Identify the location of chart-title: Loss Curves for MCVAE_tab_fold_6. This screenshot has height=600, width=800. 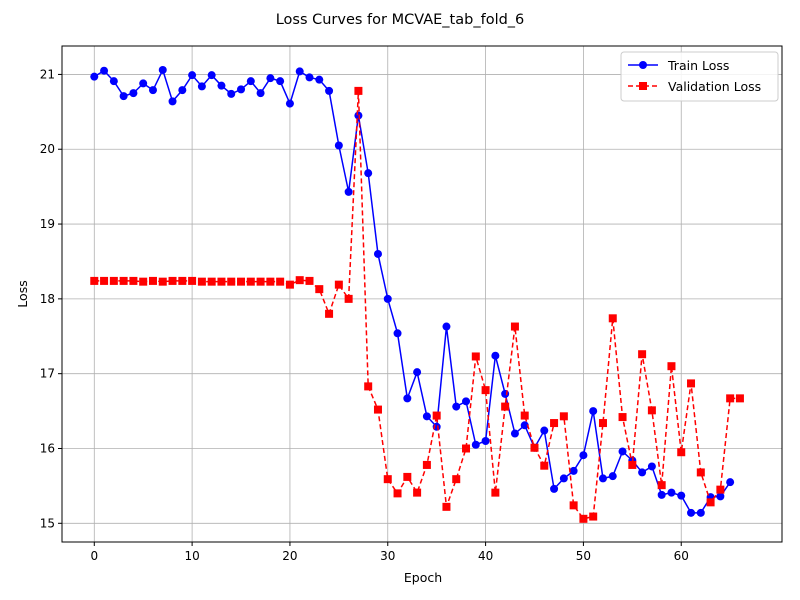
(400, 20).